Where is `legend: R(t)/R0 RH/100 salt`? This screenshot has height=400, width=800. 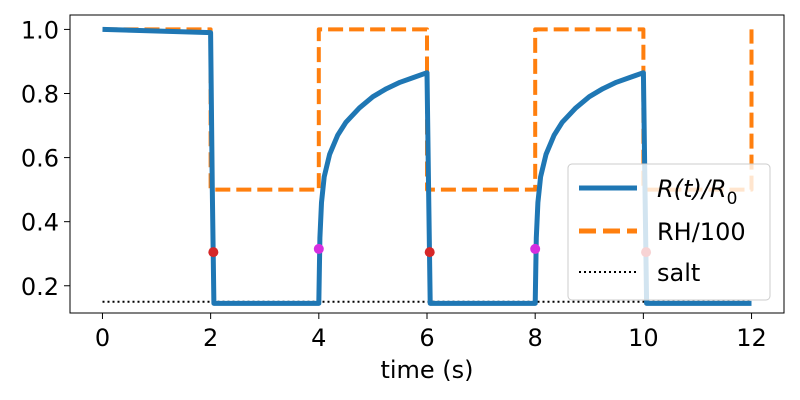 legend: R(t)/R0 RH/100 salt is located at coordinates (669, 232).